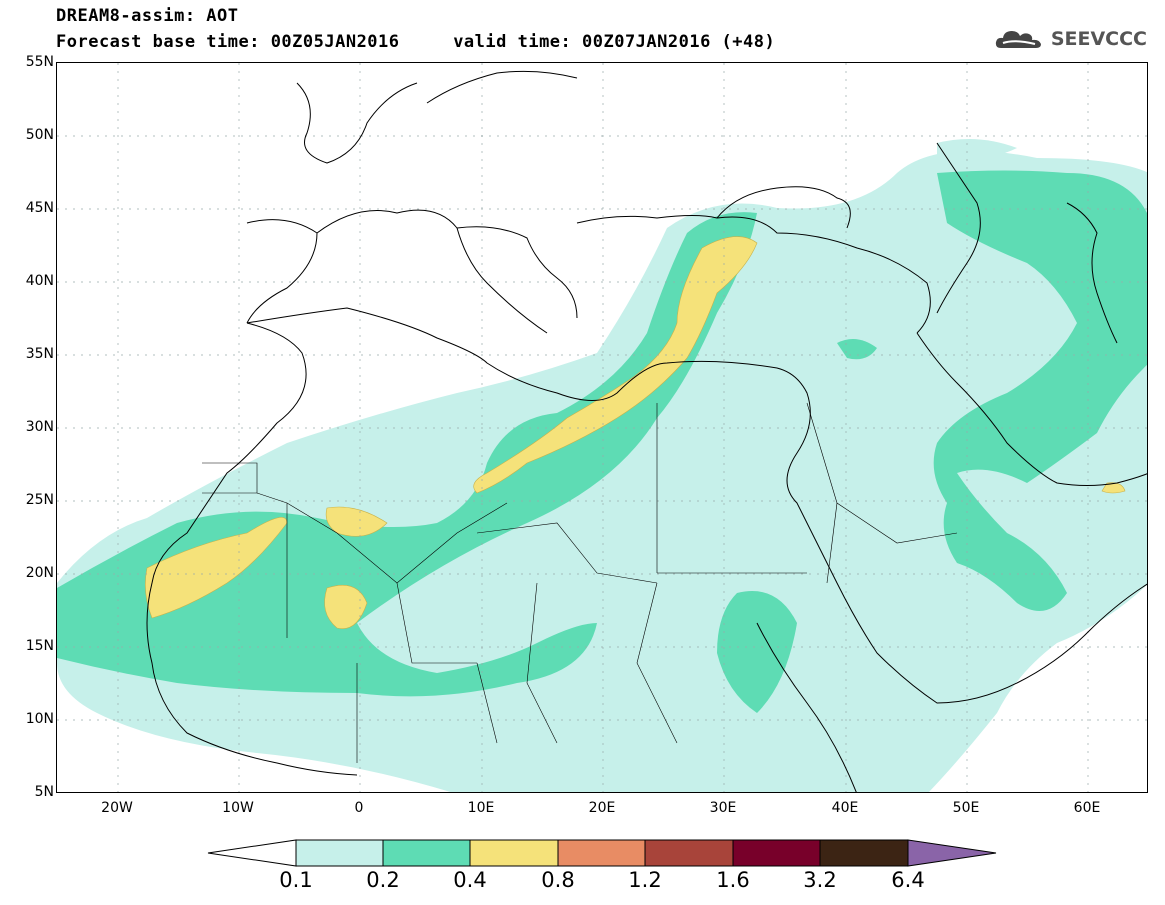  I want to click on lat-label-15n: 15N, so click(39, 646).